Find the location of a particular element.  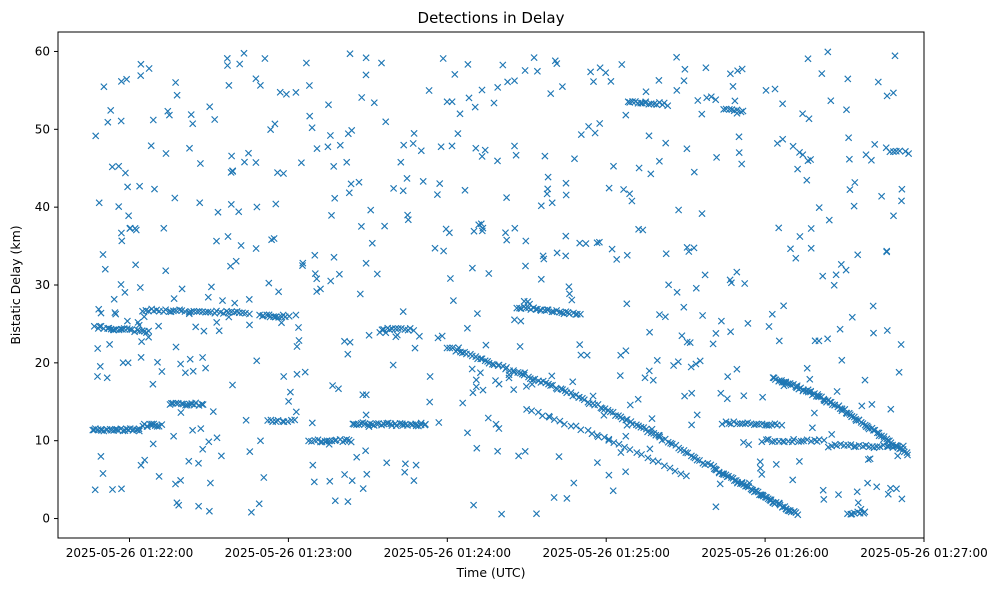

y-tick-label: 20 is located at coordinates (42, 363).